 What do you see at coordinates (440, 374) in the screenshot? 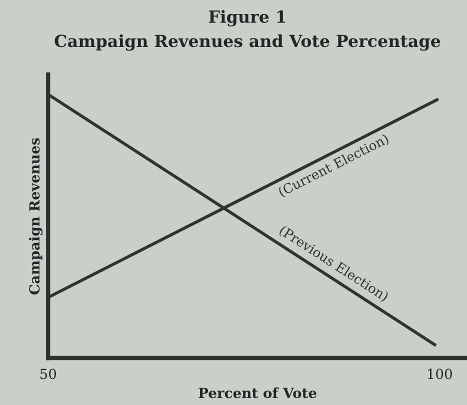
I see `x-tick-label: 100` at bounding box center [440, 374].